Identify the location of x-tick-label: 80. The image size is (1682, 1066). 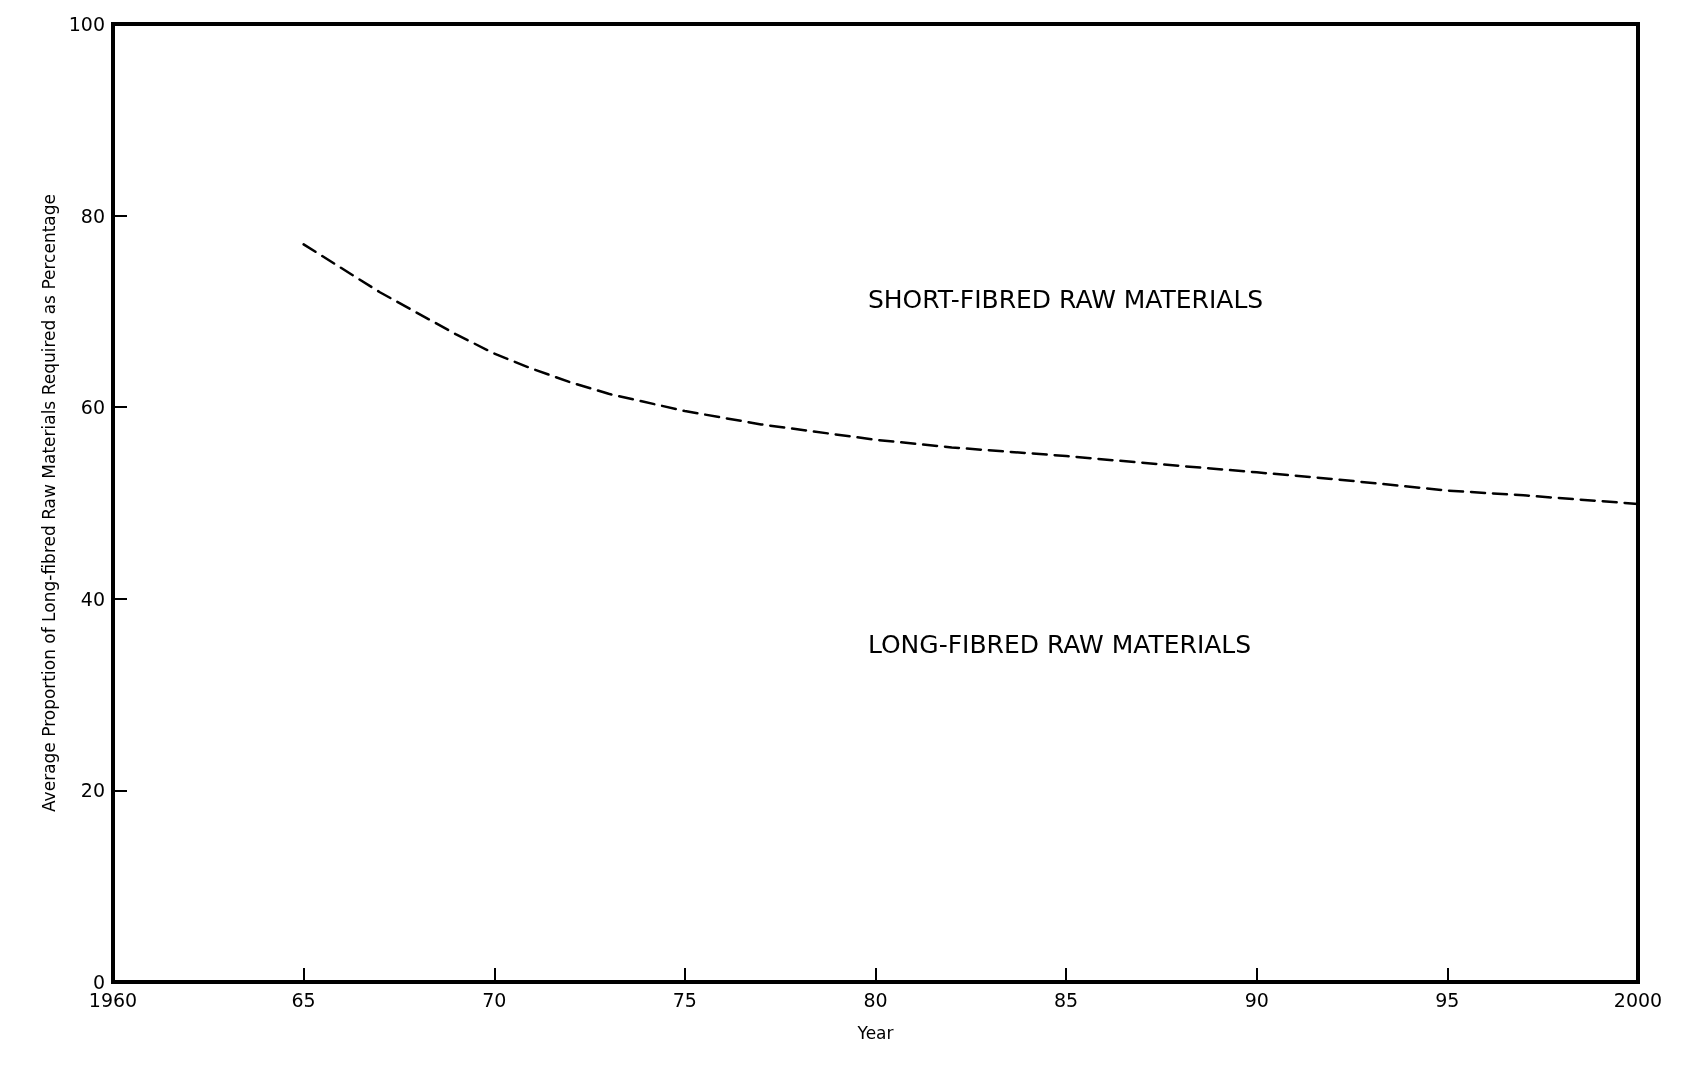
(875, 999).